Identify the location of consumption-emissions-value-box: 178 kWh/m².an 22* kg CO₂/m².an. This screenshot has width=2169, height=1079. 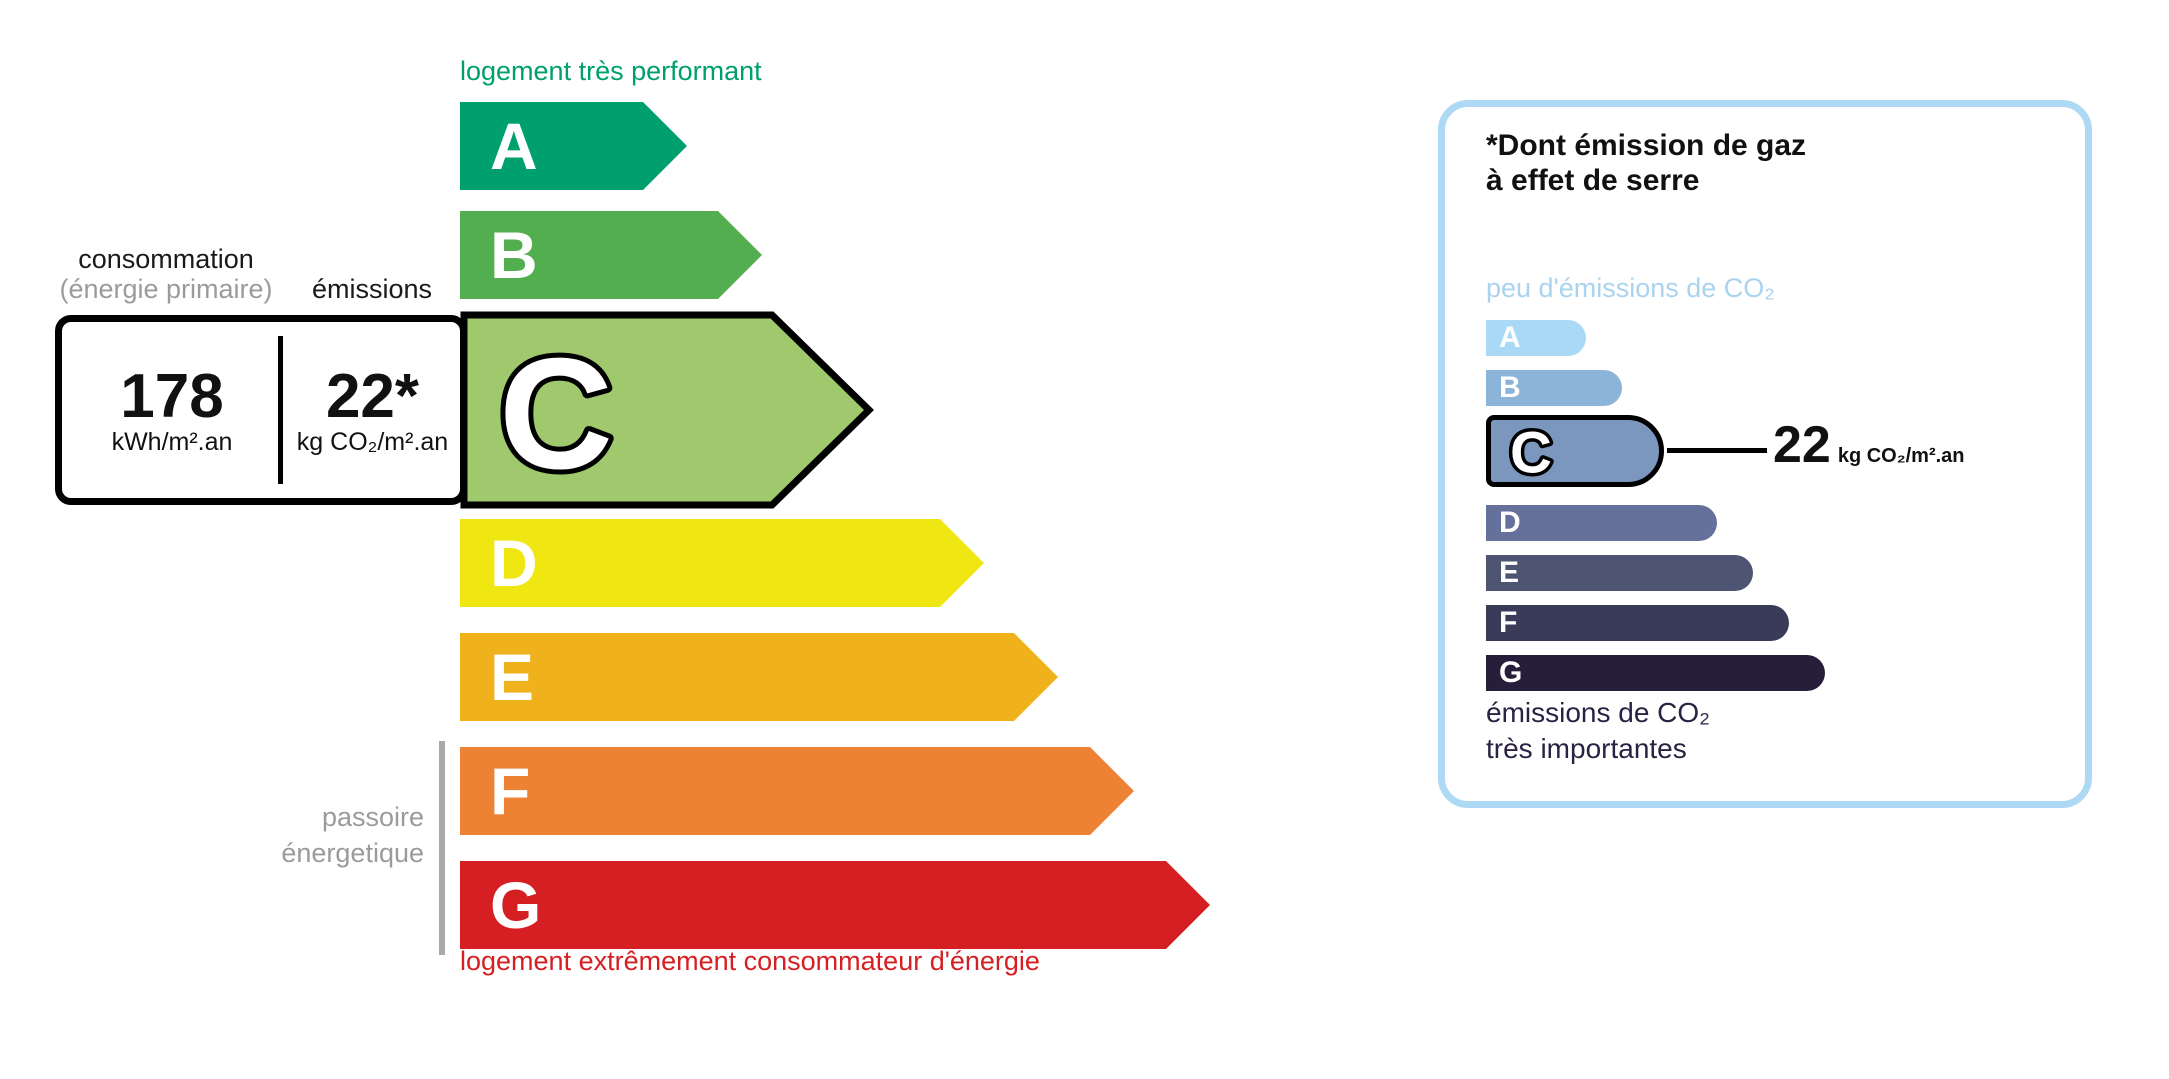
(261, 410).